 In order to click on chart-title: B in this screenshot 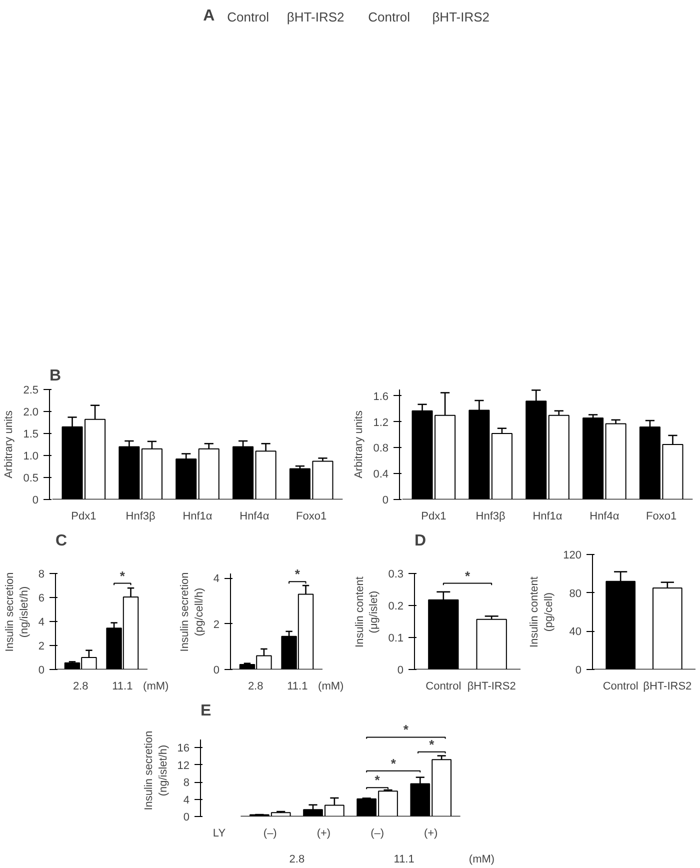, I will do `click(56, 376)`.